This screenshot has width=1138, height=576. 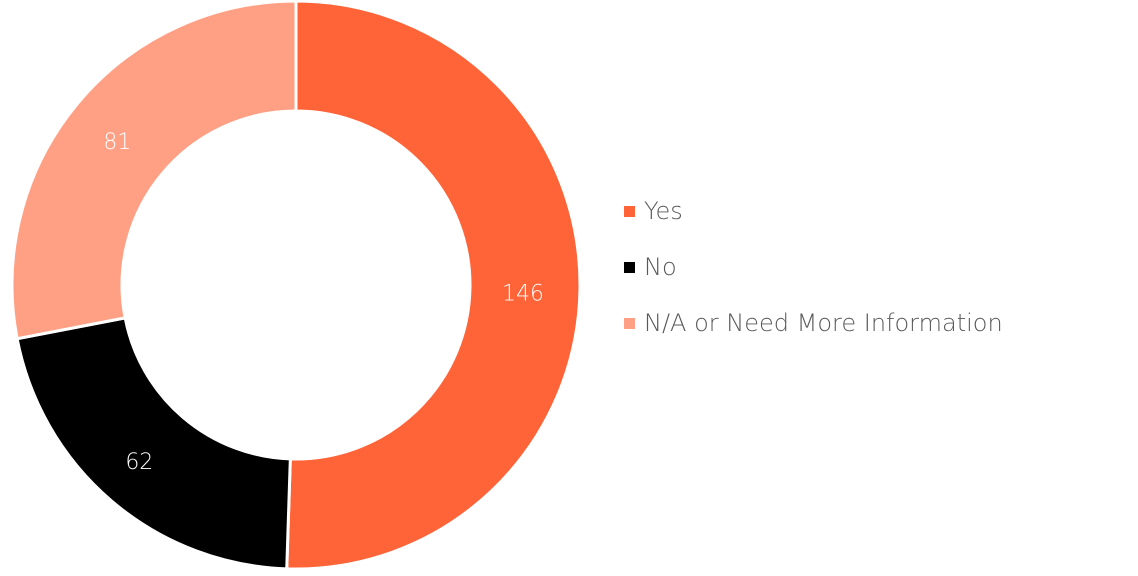 I want to click on legend-swatch-yes, so click(x=629, y=211).